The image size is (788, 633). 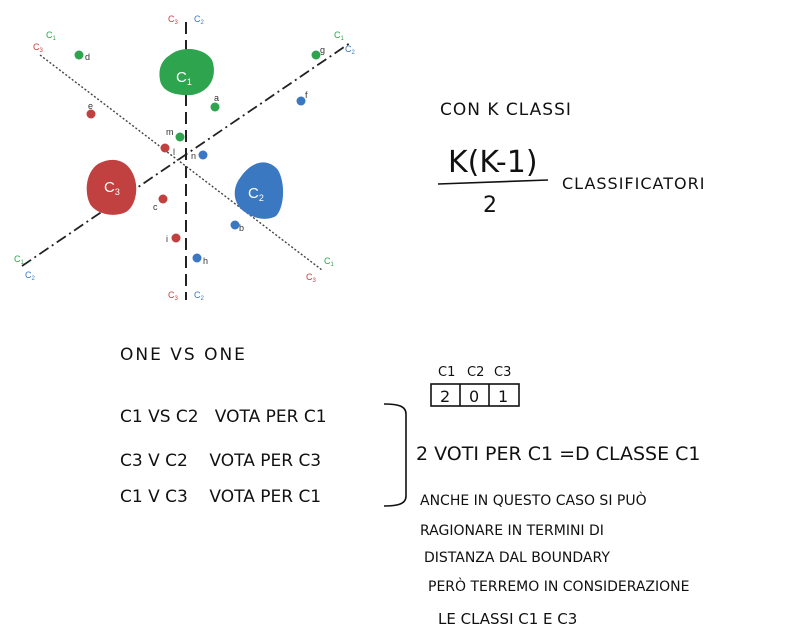 I want to click on class-label-c3: C3, so click(x=112, y=188).